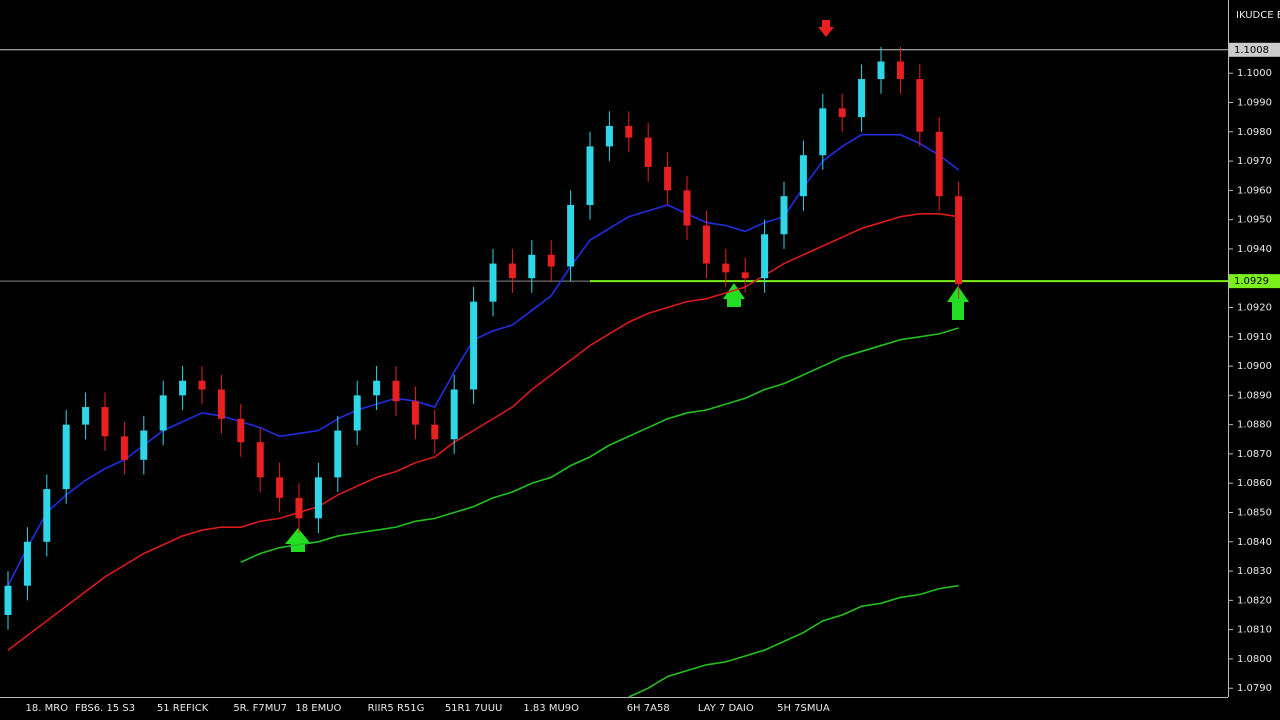 The image size is (1280, 720). Describe the element at coordinates (1254, 249) in the screenshot. I see `y-tick-label: 1.0940` at that location.